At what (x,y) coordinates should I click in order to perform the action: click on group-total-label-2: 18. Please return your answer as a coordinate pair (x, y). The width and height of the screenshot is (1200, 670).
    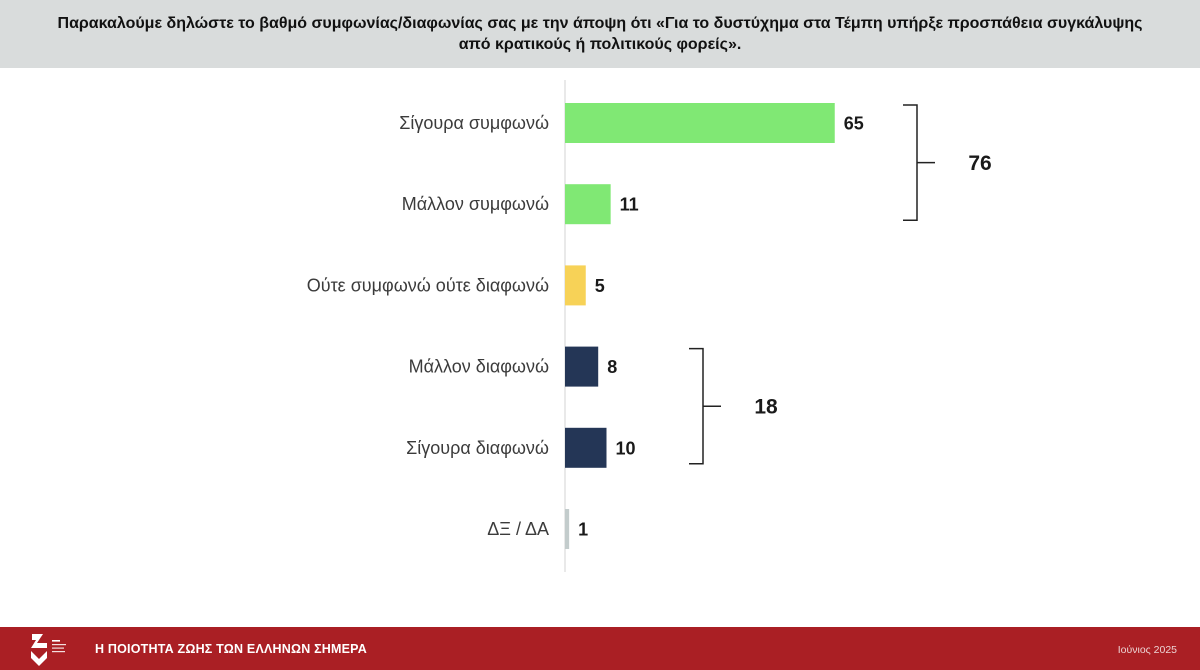
    Looking at the image, I should click on (766, 407).